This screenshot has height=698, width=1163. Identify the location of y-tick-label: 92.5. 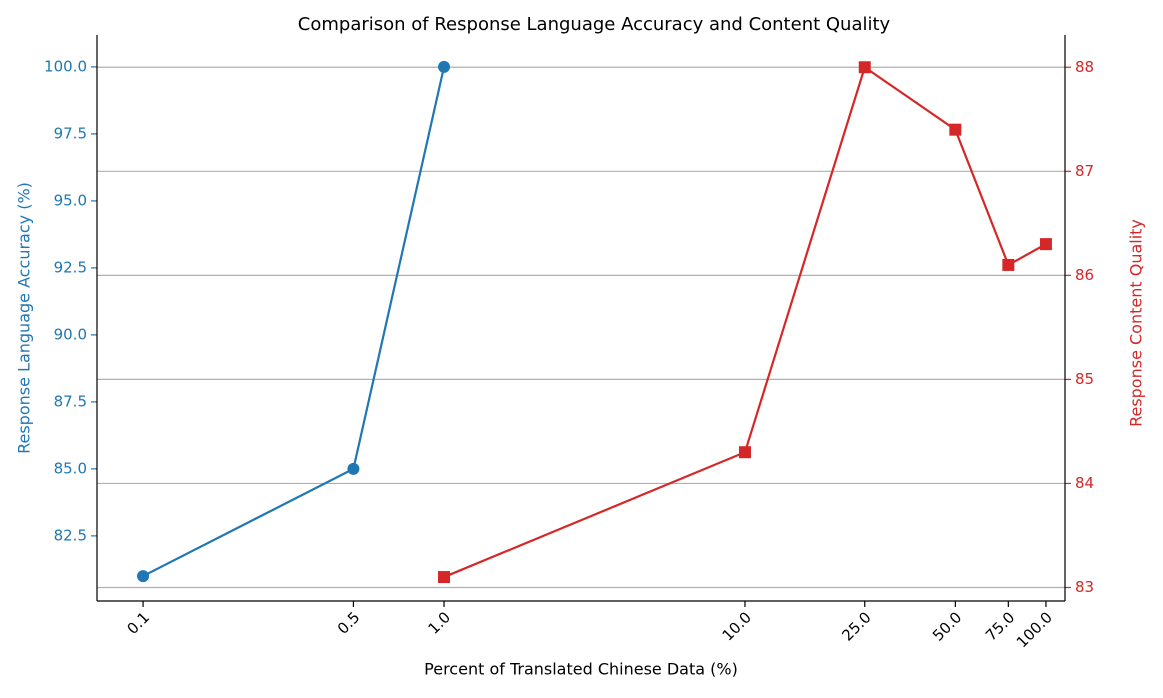
(70, 267).